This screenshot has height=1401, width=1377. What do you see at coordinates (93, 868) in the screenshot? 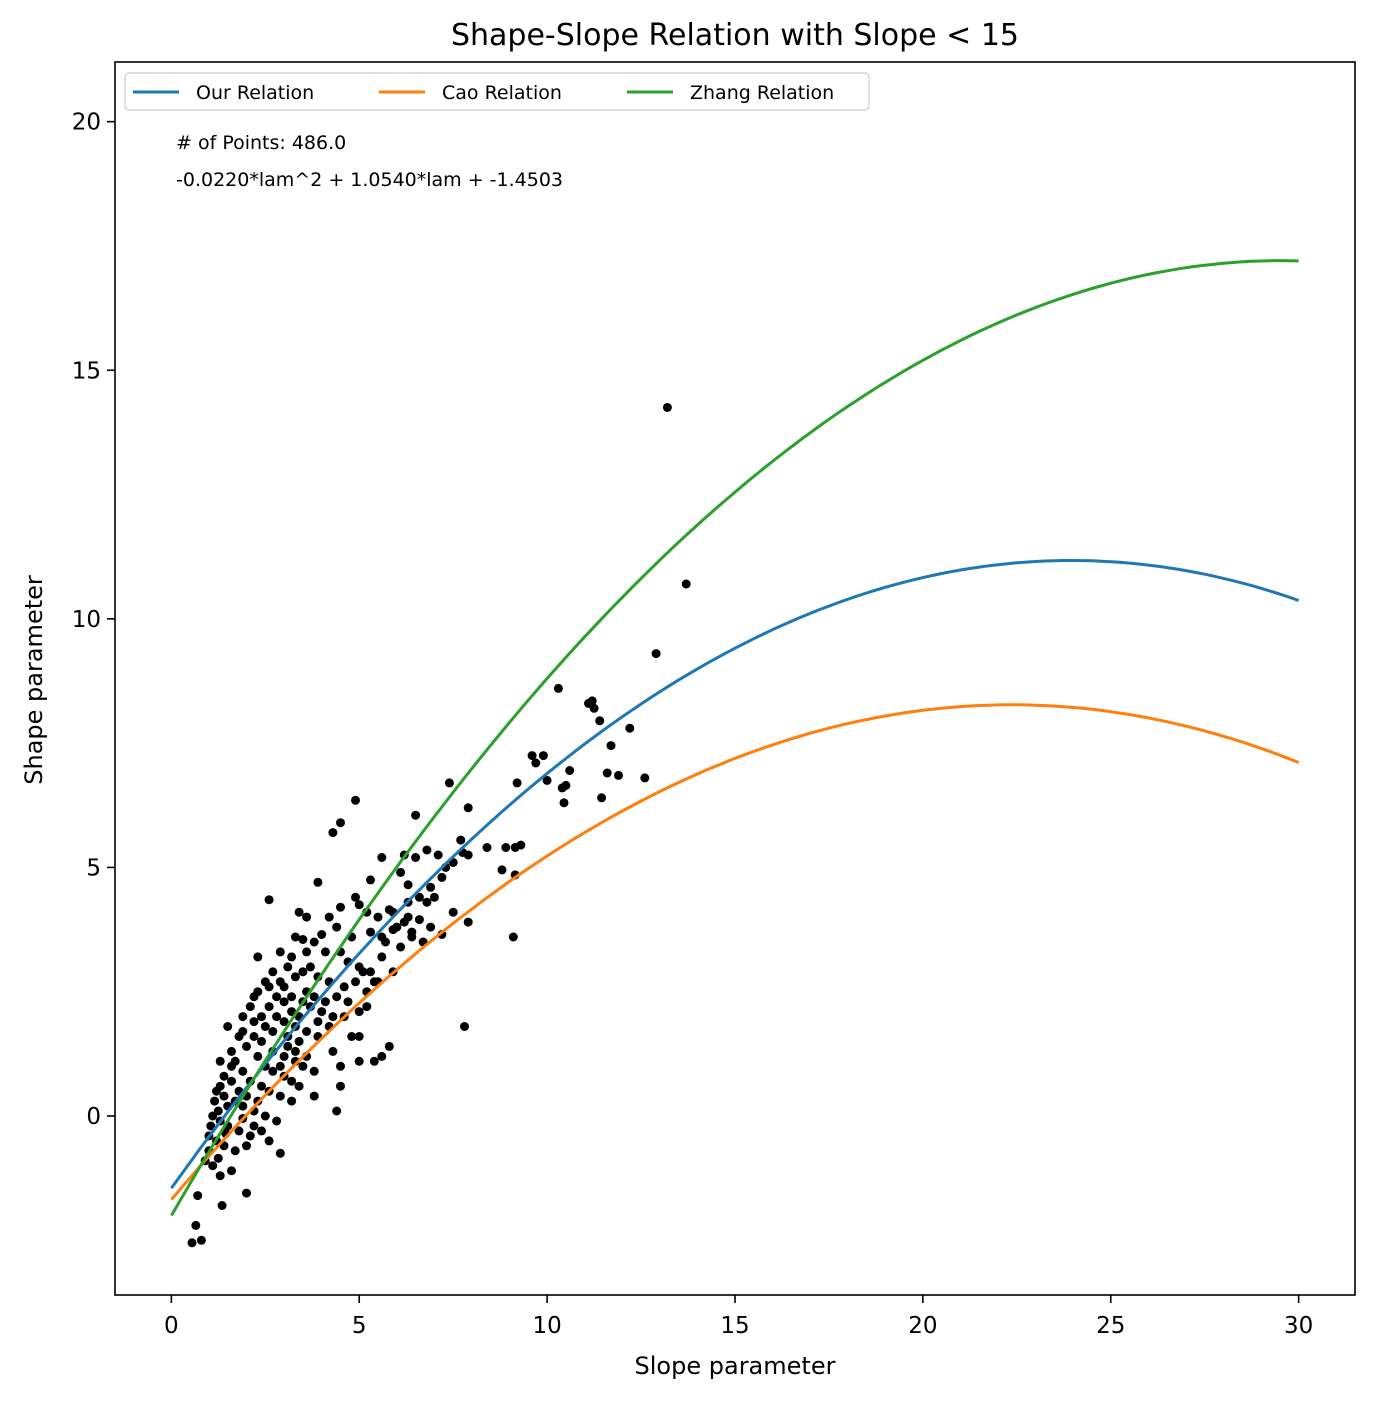
I see `y-tick-label: 5` at bounding box center [93, 868].